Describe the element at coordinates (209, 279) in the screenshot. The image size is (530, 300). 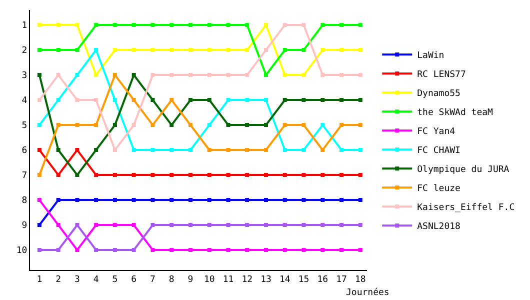
I see `x-tick-label: 10` at that location.